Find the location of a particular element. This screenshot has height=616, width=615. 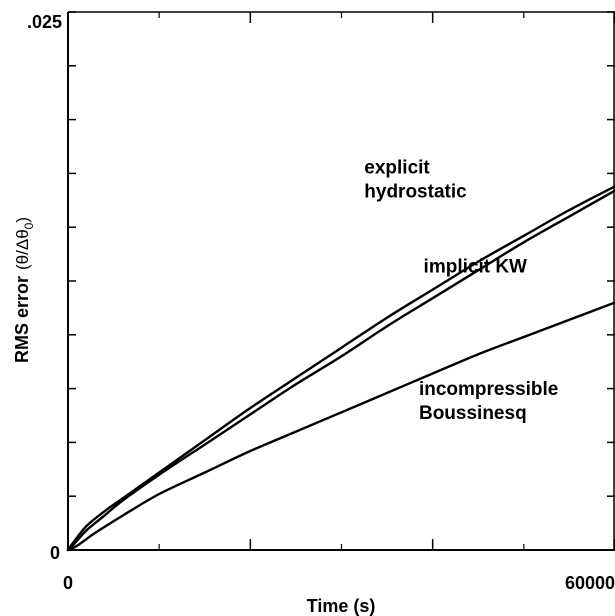

annotation-2: incompressible Boussinesq is located at coordinates (488, 401).